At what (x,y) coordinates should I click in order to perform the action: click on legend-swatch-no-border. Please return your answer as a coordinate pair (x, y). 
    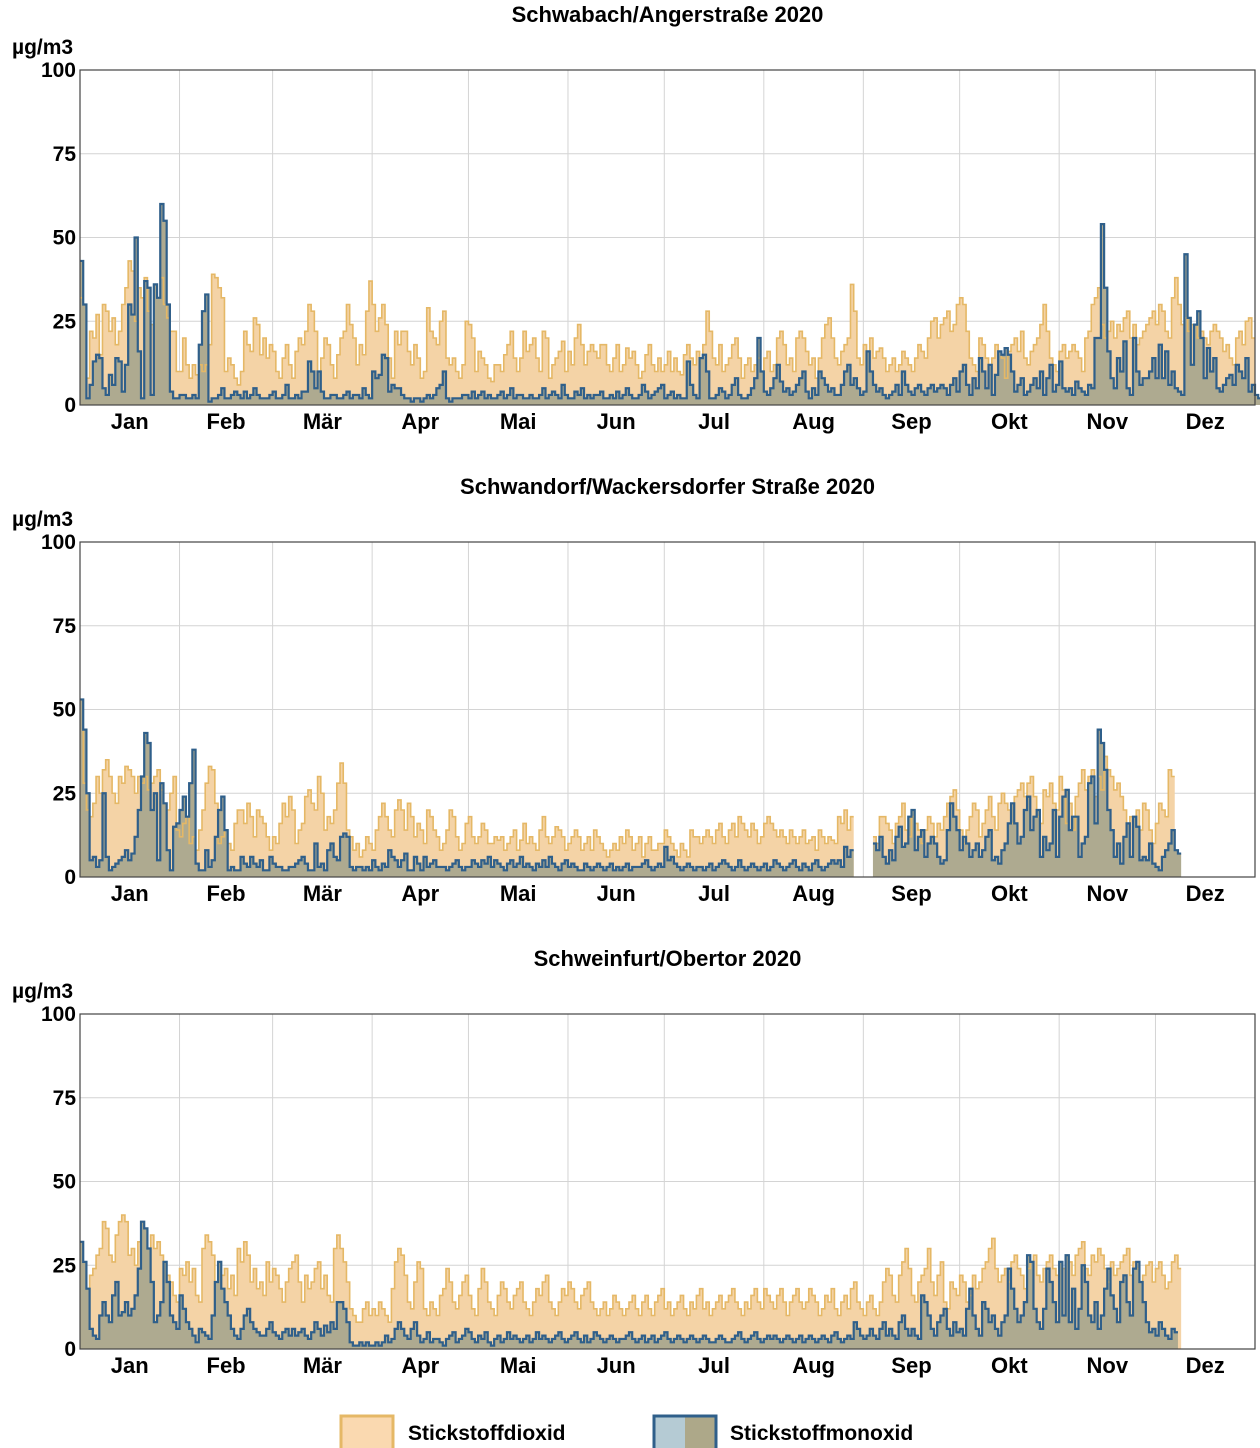
    Looking at the image, I should click on (685, 1431).